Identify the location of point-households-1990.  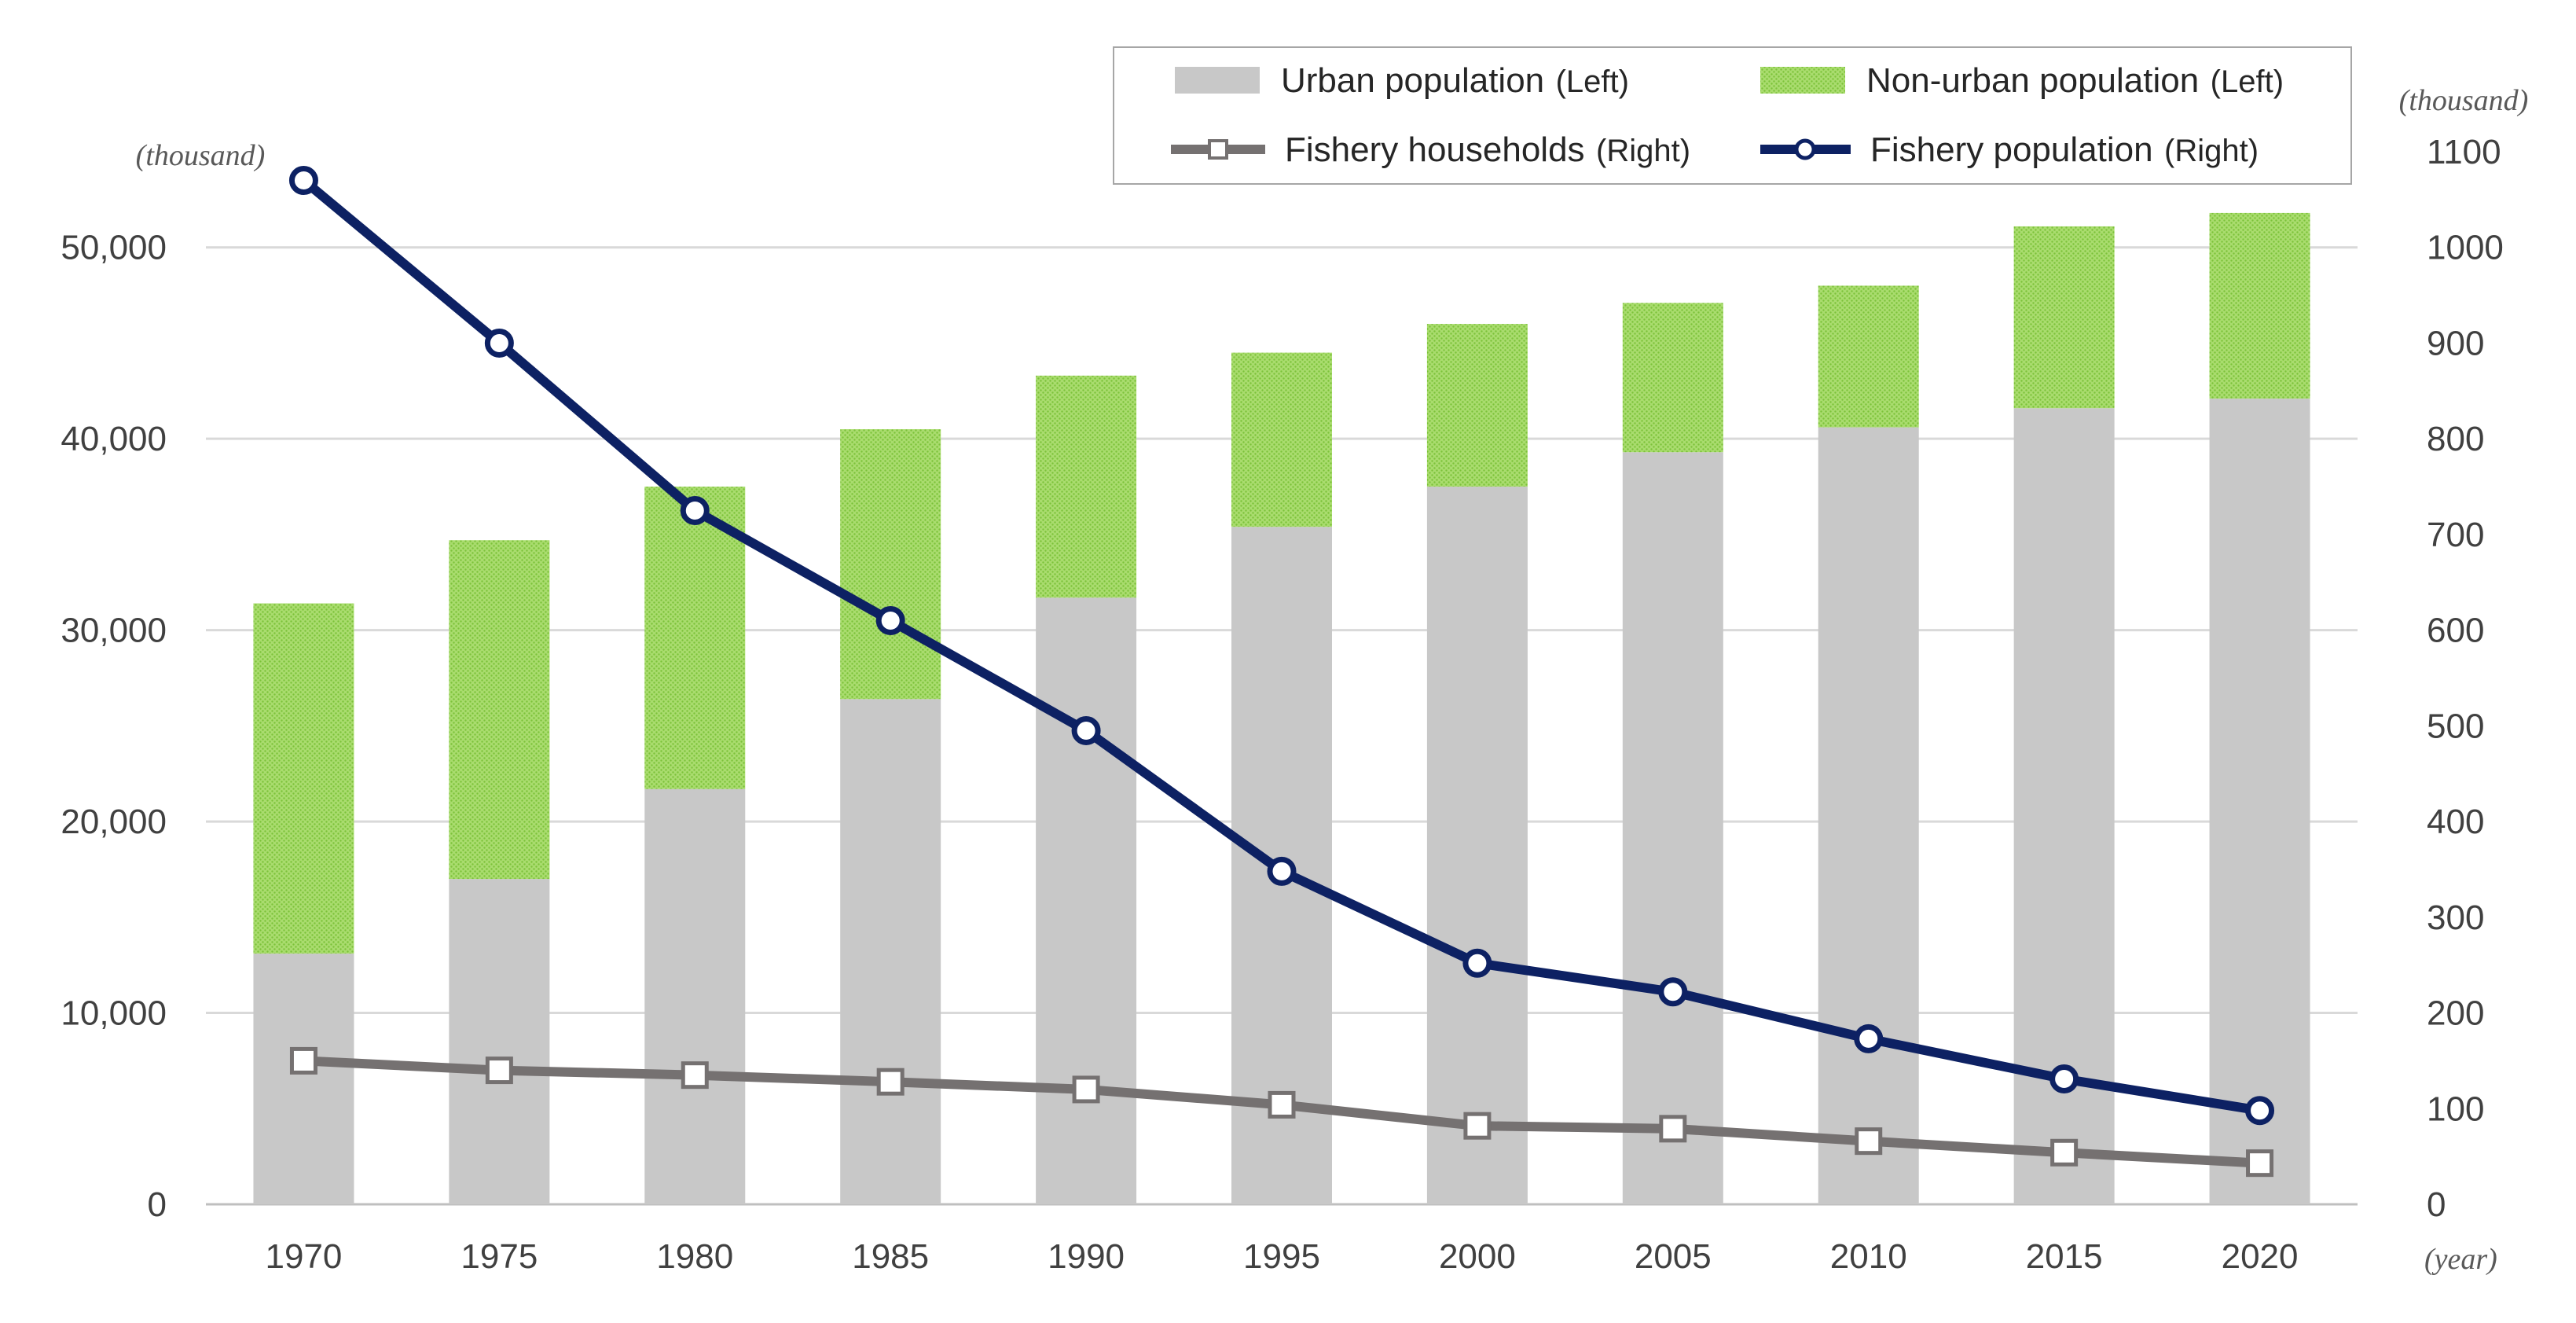
(1086, 1090).